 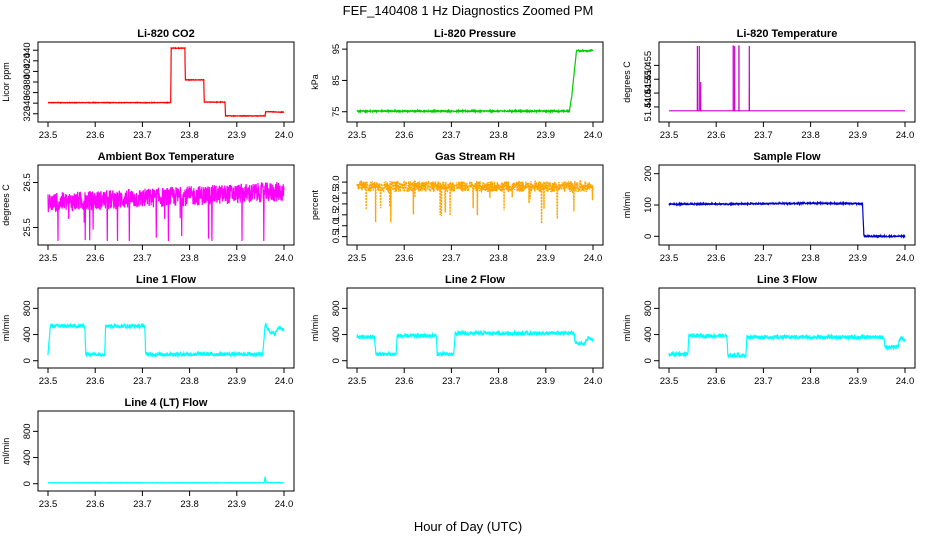 I want to click on y-tick-label: 3.0, so click(x=336, y=181).